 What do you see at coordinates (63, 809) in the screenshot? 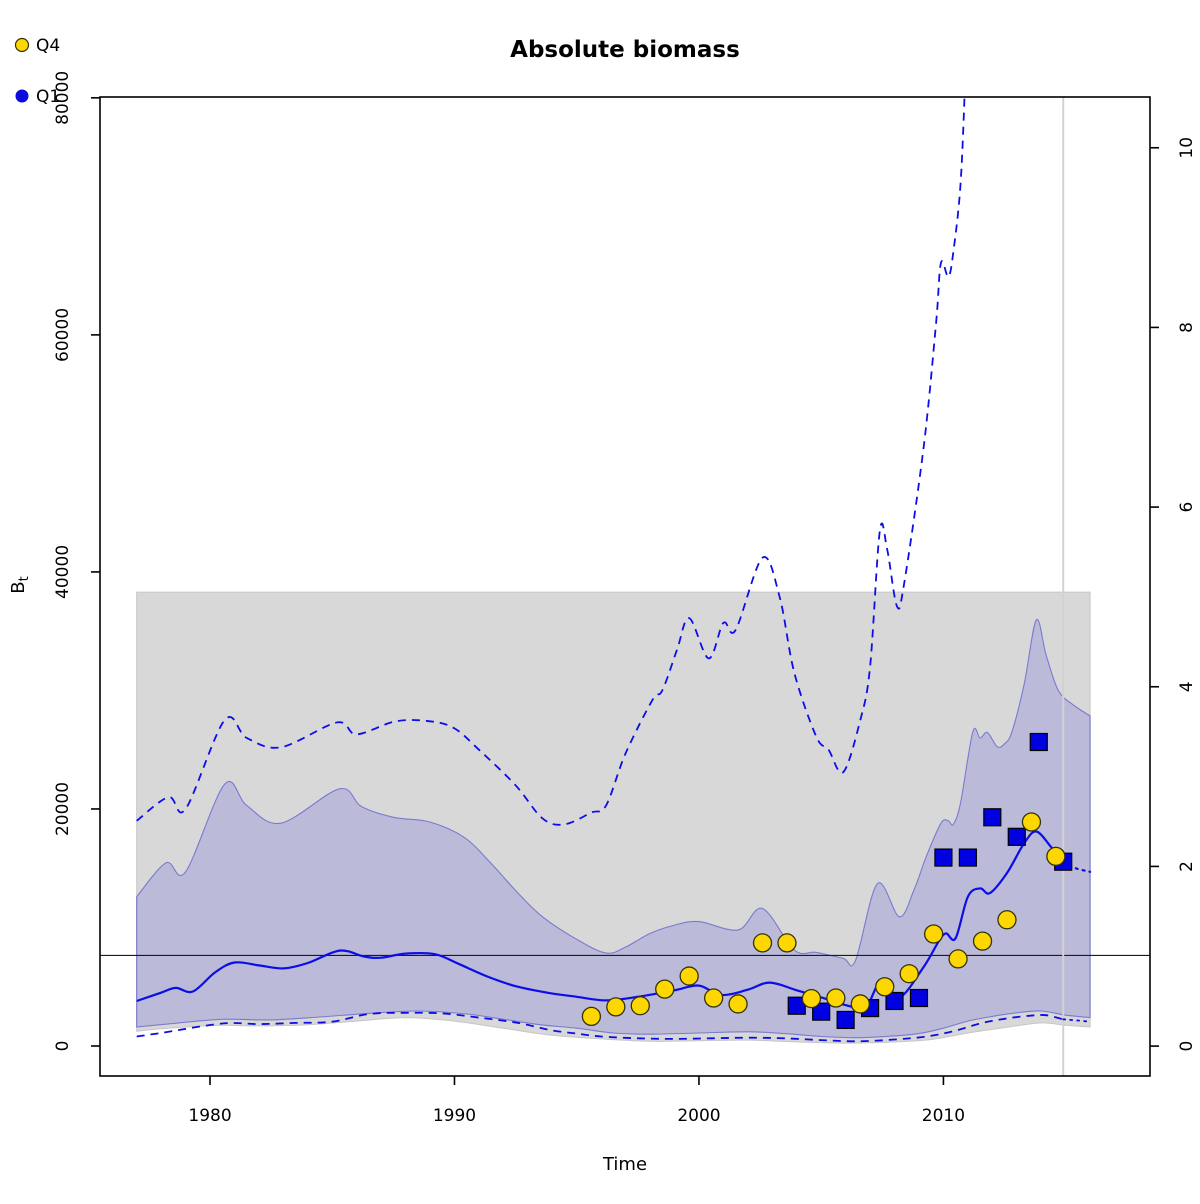
I see `y-left-tick-label: 20000` at bounding box center [63, 809].